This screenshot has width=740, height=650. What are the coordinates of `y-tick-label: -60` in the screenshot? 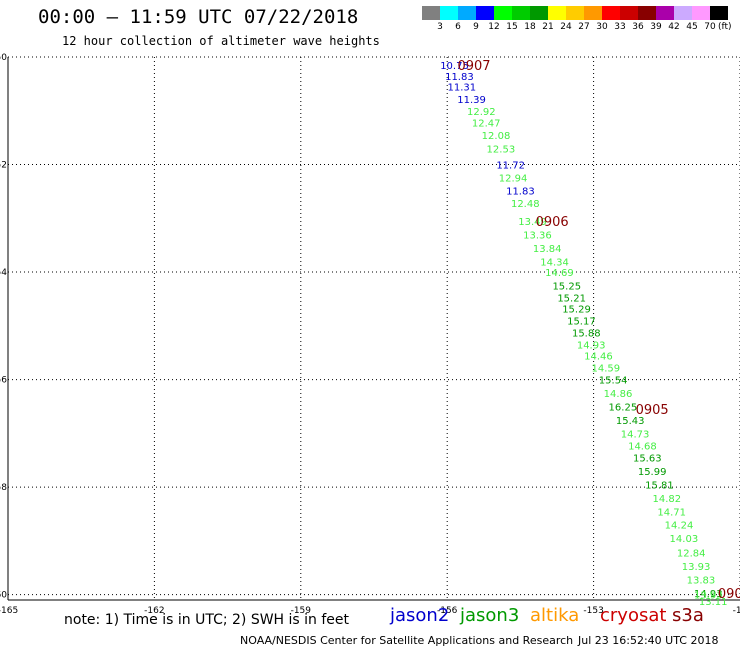 It's located at (3, 596).